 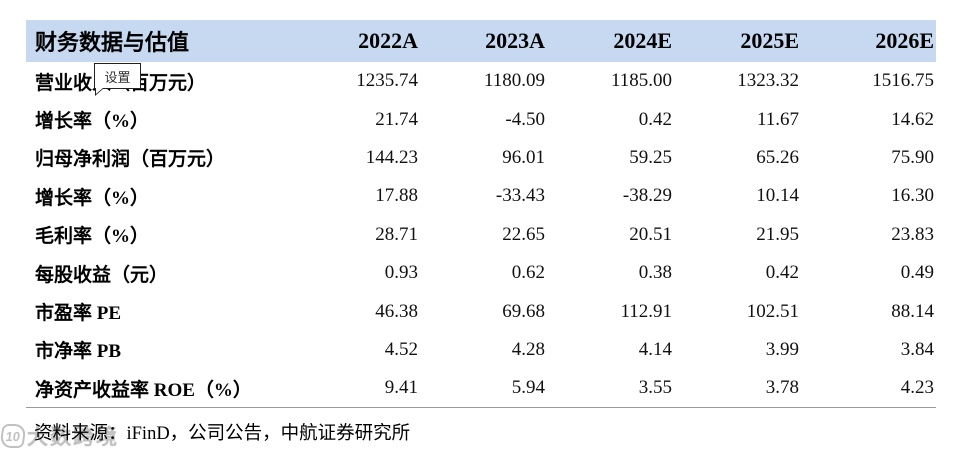 What do you see at coordinates (222, 434) in the screenshot?
I see `source-note: 资料来源：iFinD，公司公告，中航证券研究所` at bounding box center [222, 434].